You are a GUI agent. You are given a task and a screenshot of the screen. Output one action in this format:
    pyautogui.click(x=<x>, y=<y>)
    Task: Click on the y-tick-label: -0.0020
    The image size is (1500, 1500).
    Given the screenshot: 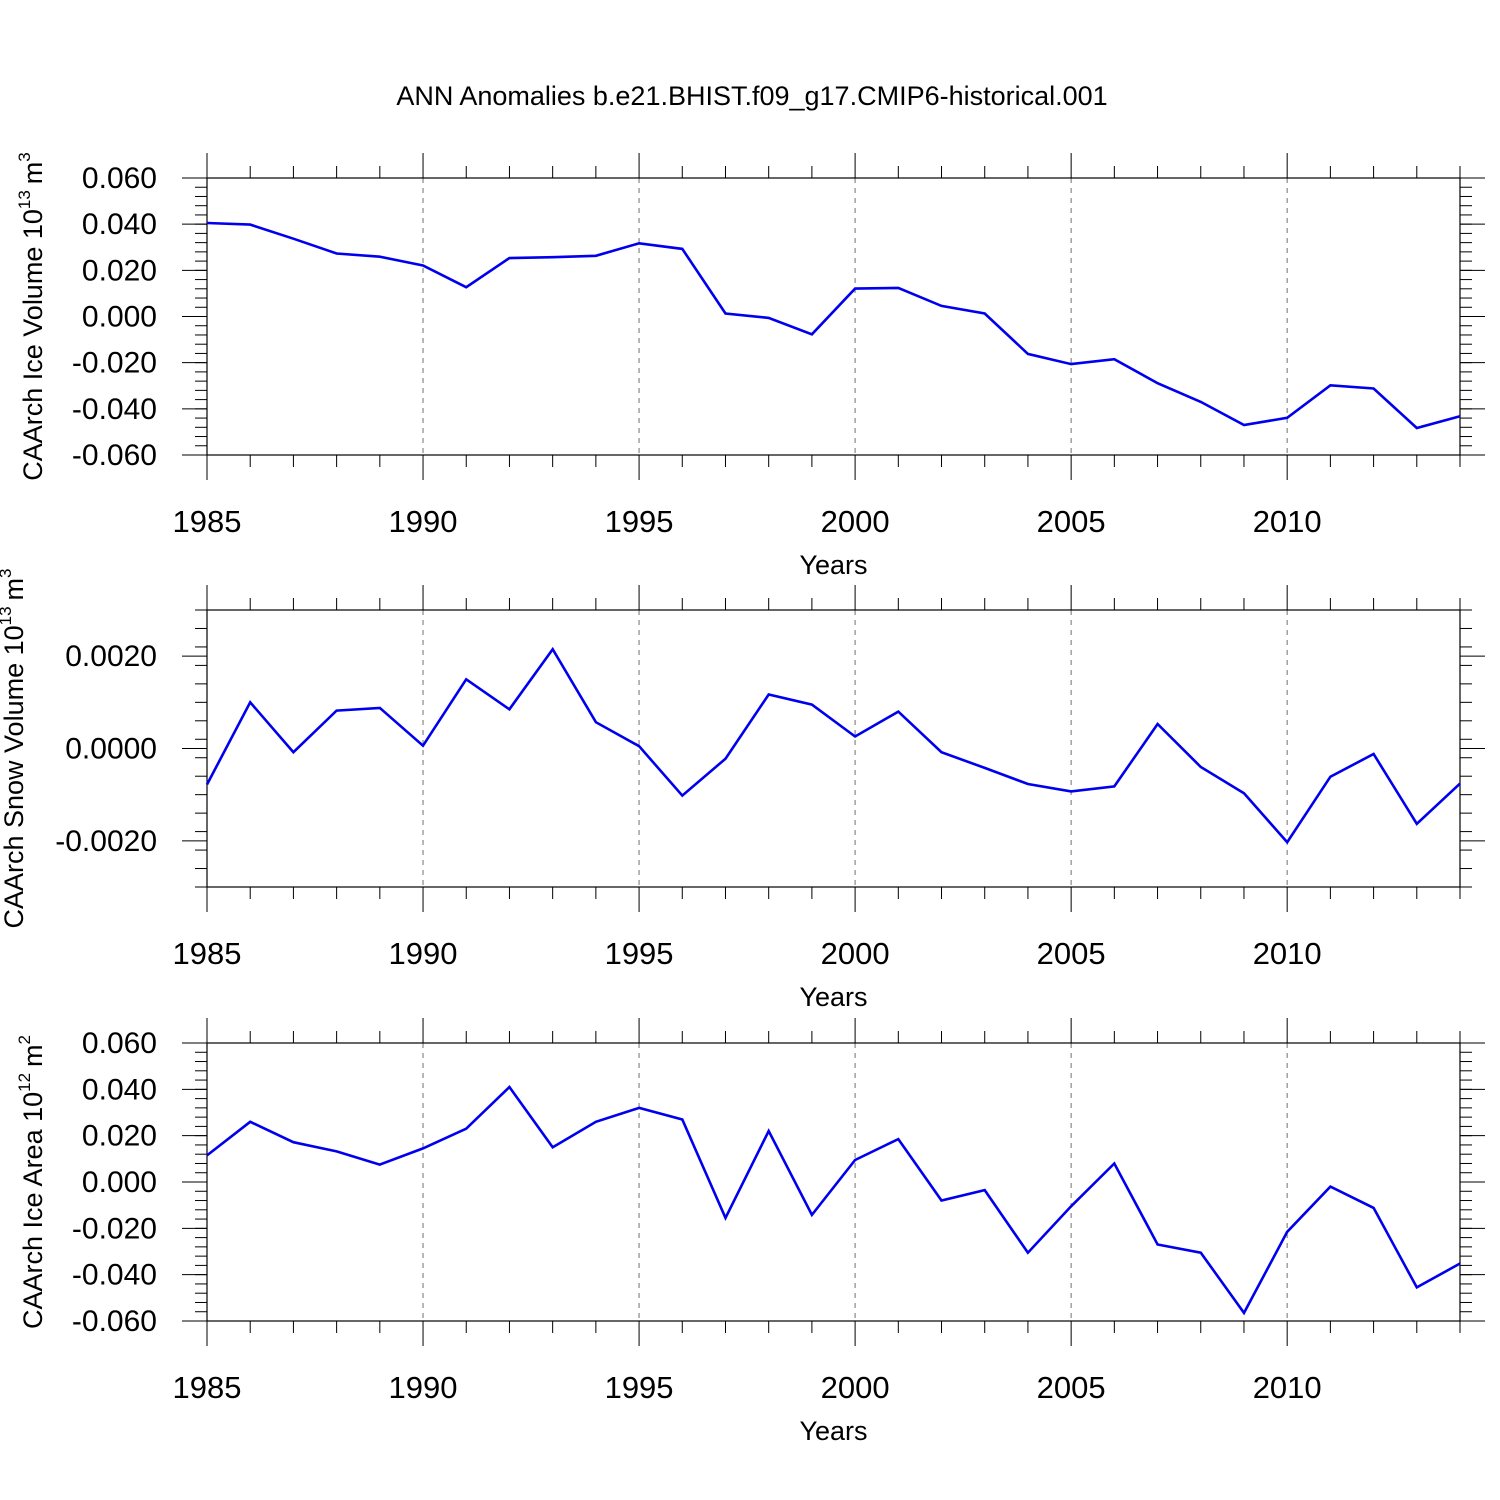 What is the action you would take?
    pyautogui.click(x=106, y=841)
    